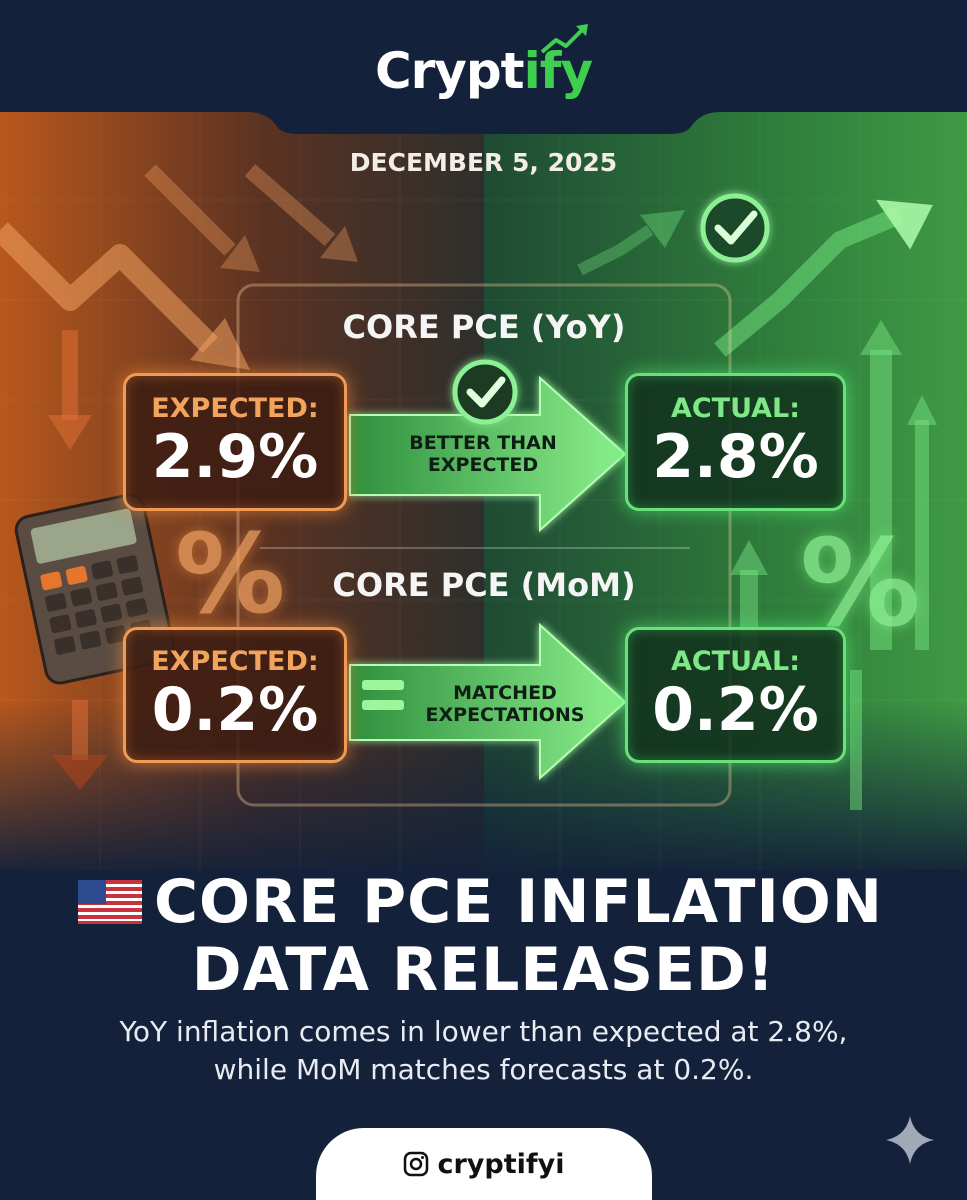  Describe the element at coordinates (110, 902) in the screenshot. I see `us-flag-icon` at that location.